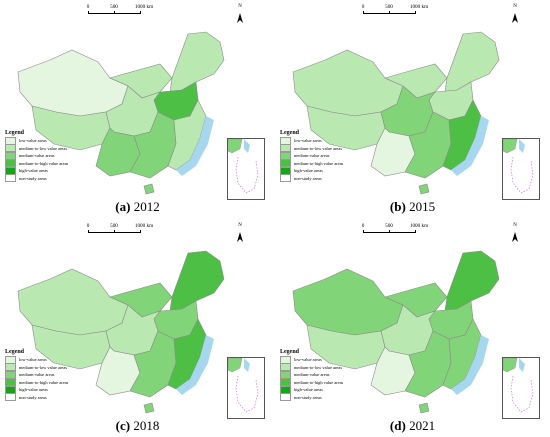  I want to click on region-northeast, so click(472, 62).